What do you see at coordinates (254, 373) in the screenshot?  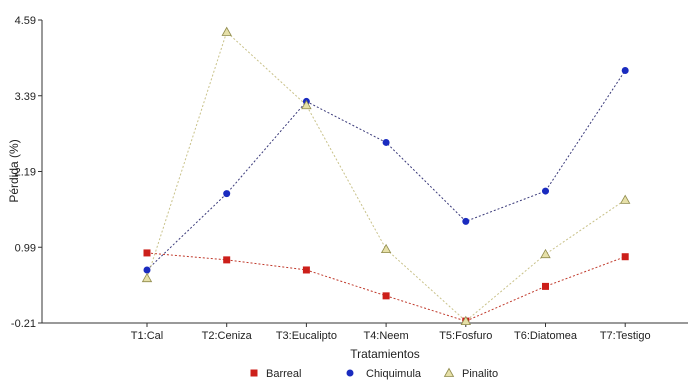 I see `legend-marker-barreal` at bounding box center [254, 373].